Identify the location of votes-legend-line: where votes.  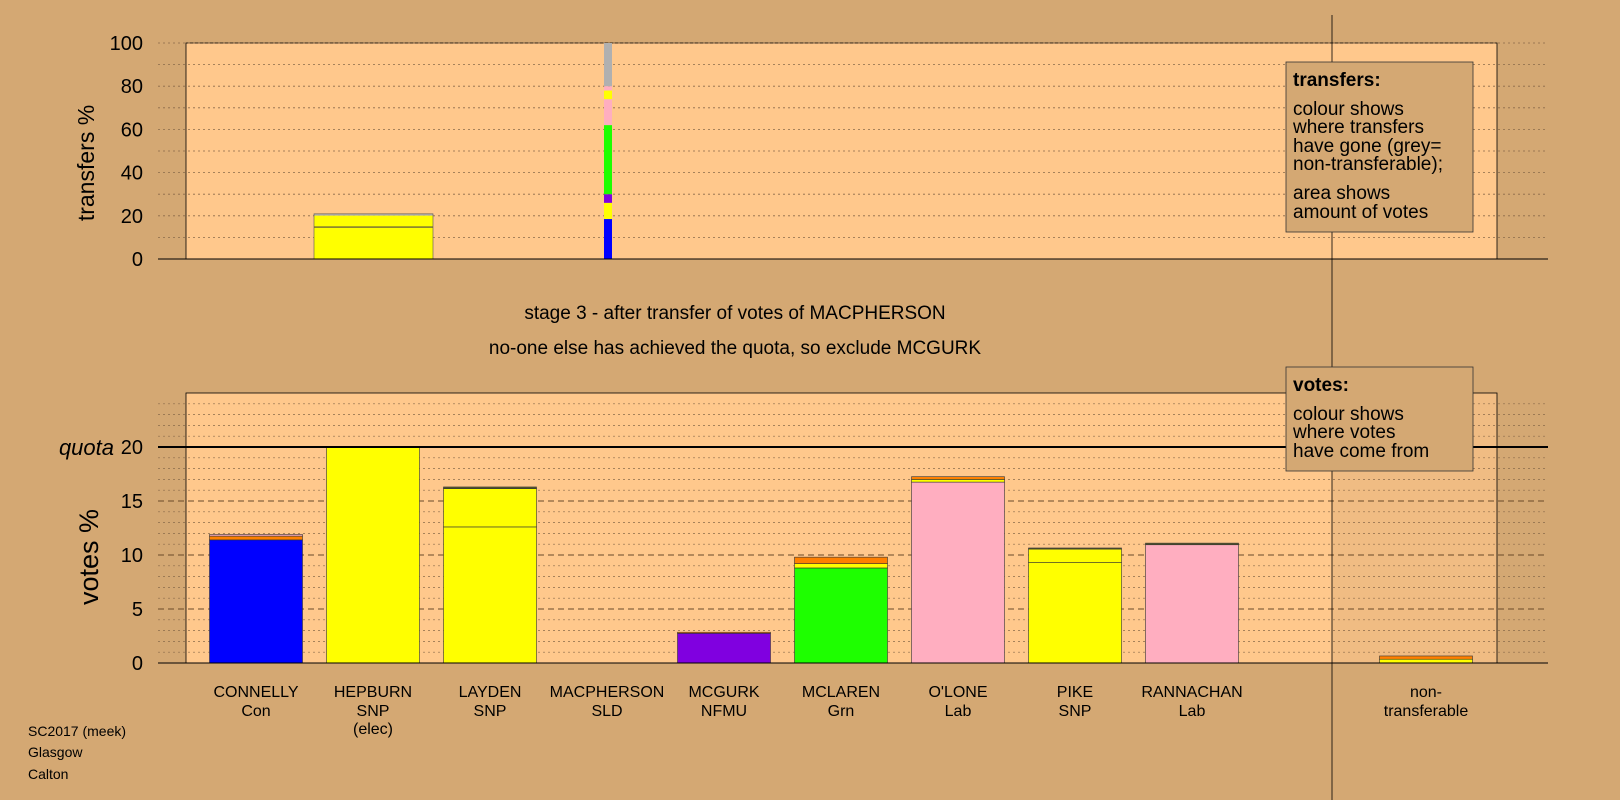
(1343, 432).